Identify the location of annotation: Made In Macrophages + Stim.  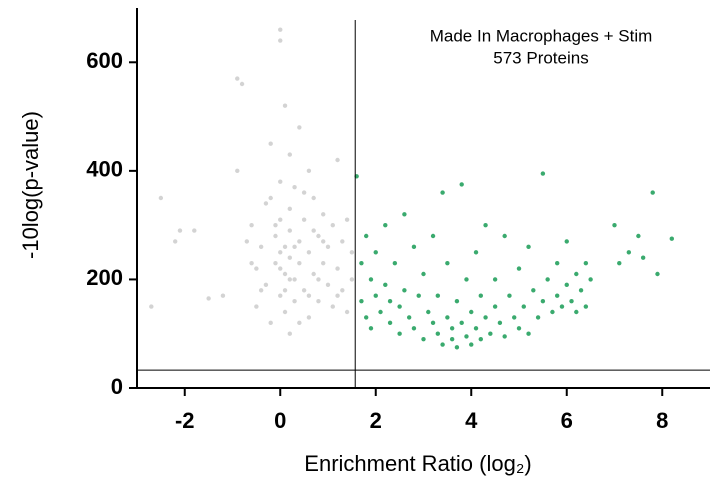
(541, 35).